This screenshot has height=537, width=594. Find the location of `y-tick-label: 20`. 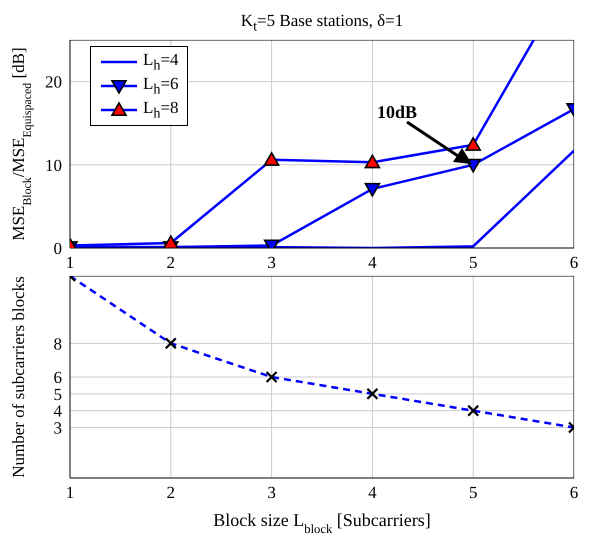

y-tick-label: 20 is located at coordinates (53, 82).